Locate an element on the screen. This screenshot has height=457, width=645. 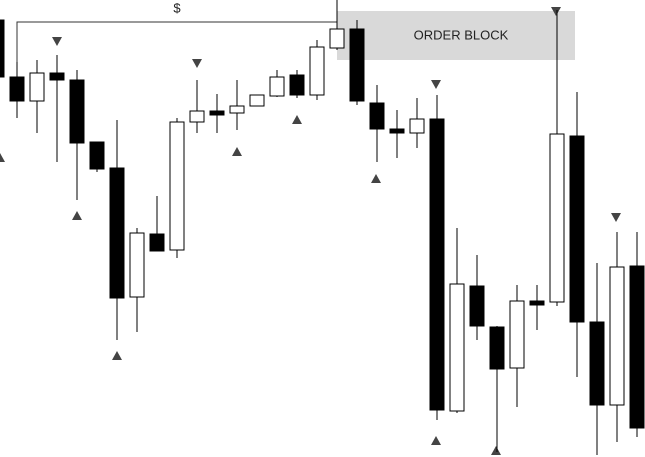
order-block-zone is located at coordinates (456, 35).